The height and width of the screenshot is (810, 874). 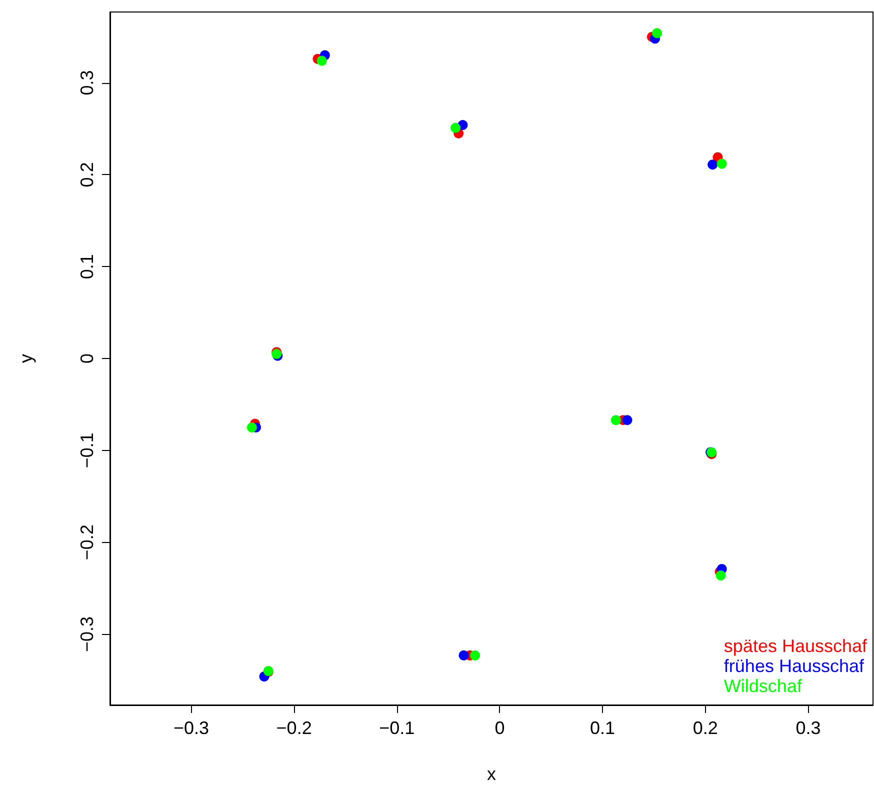 What do you see at coordinates (763, 686) in the screenshot?
I see `text: Wildschaf` at bounding box center [763, 686].